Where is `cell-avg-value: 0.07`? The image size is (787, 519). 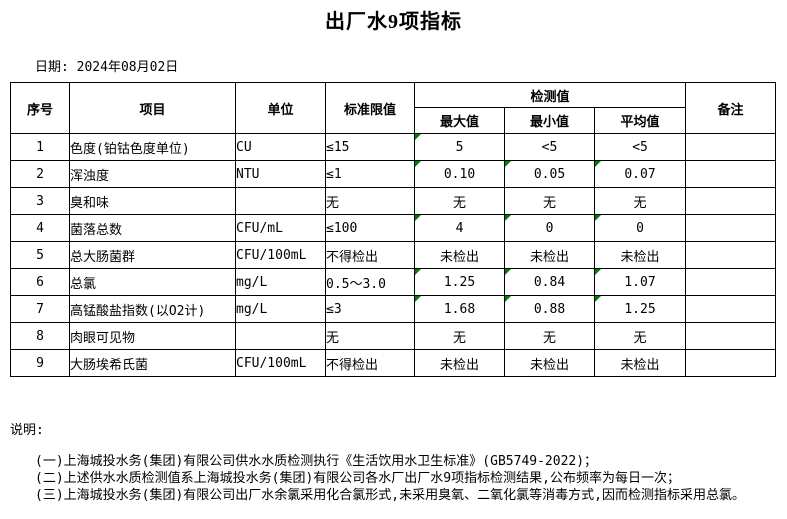 cell-avg-value: 0.07 is located at coordinates (640, 174).